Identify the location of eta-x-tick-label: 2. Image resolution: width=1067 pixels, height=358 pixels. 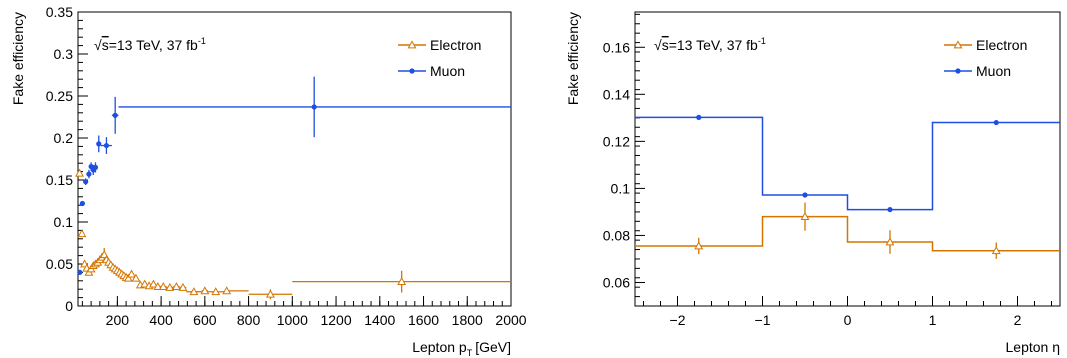
(1018, 320).